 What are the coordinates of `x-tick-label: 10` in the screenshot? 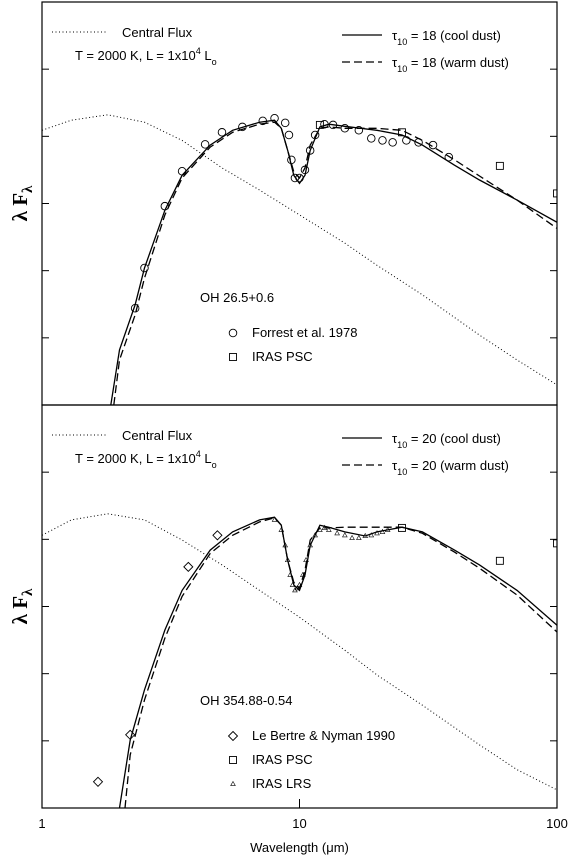 It's located at (299, 823).